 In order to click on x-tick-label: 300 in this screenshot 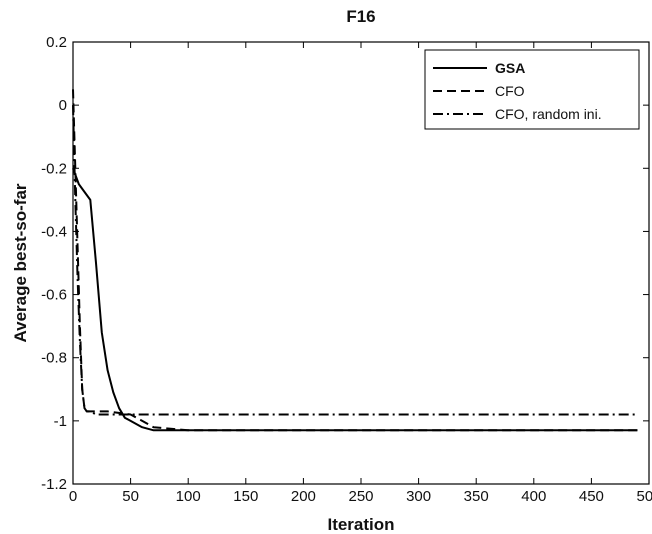, I will do `click(418, 496)`.